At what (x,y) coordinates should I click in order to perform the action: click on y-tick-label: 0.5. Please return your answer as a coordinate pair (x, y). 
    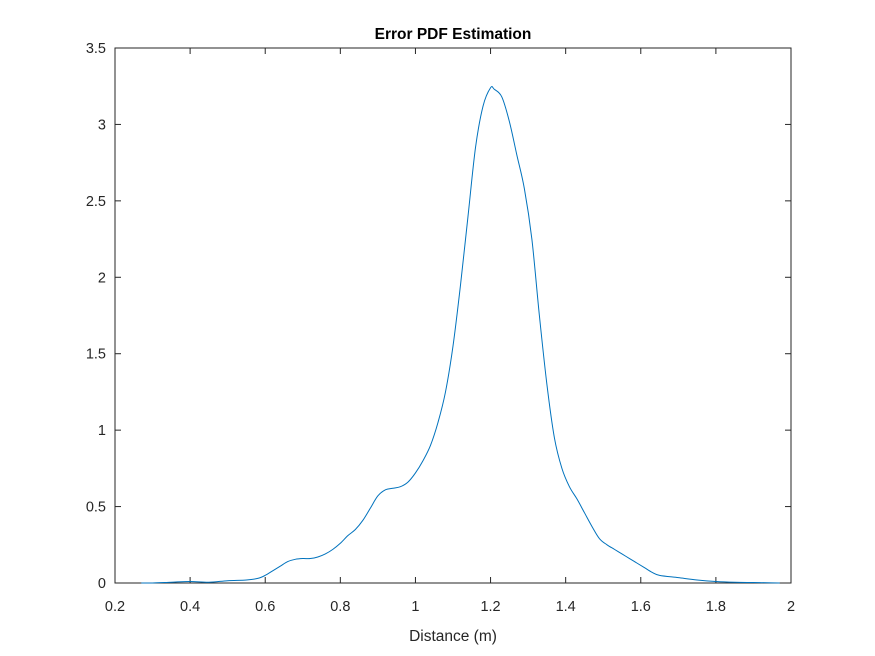
    Looking at the image, I should click on (96, 508).